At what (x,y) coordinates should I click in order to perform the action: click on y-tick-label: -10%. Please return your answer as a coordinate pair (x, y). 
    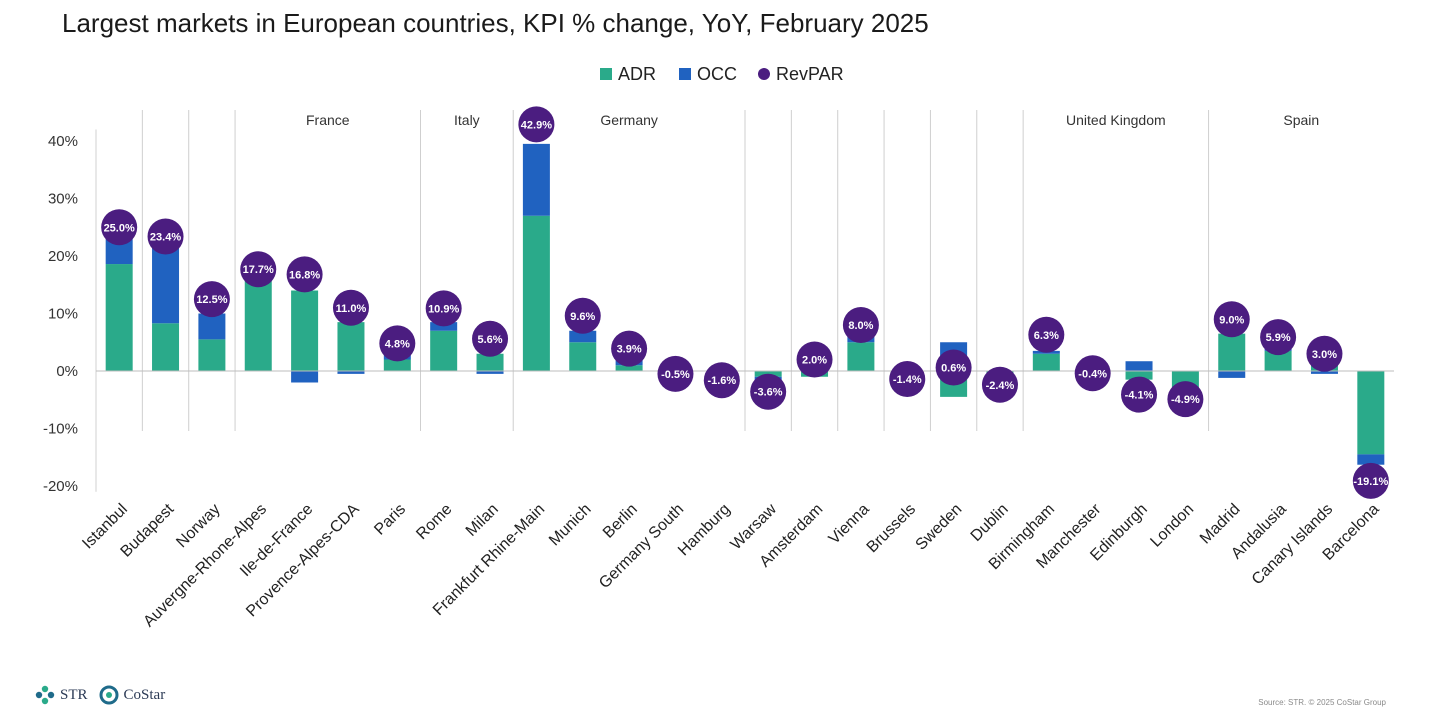
    Looking at the image, I should click on (60, 429).